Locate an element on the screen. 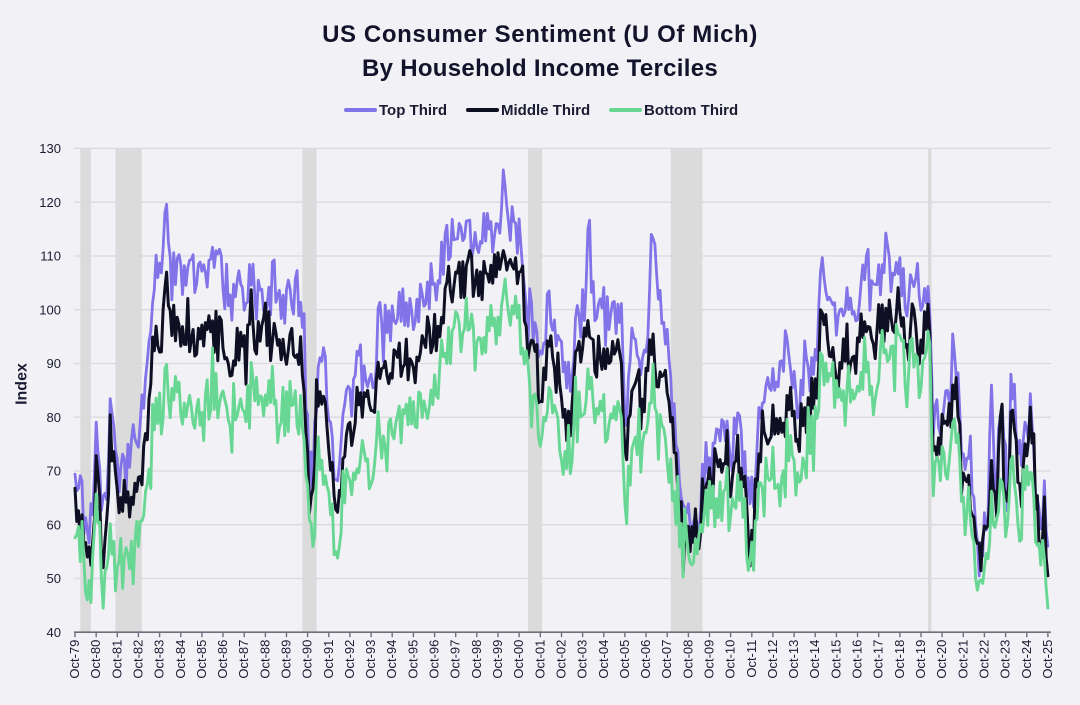 This screenshot has height=705, width=1080. svg-text: Oct-16 is located at coordinates (857, 659).